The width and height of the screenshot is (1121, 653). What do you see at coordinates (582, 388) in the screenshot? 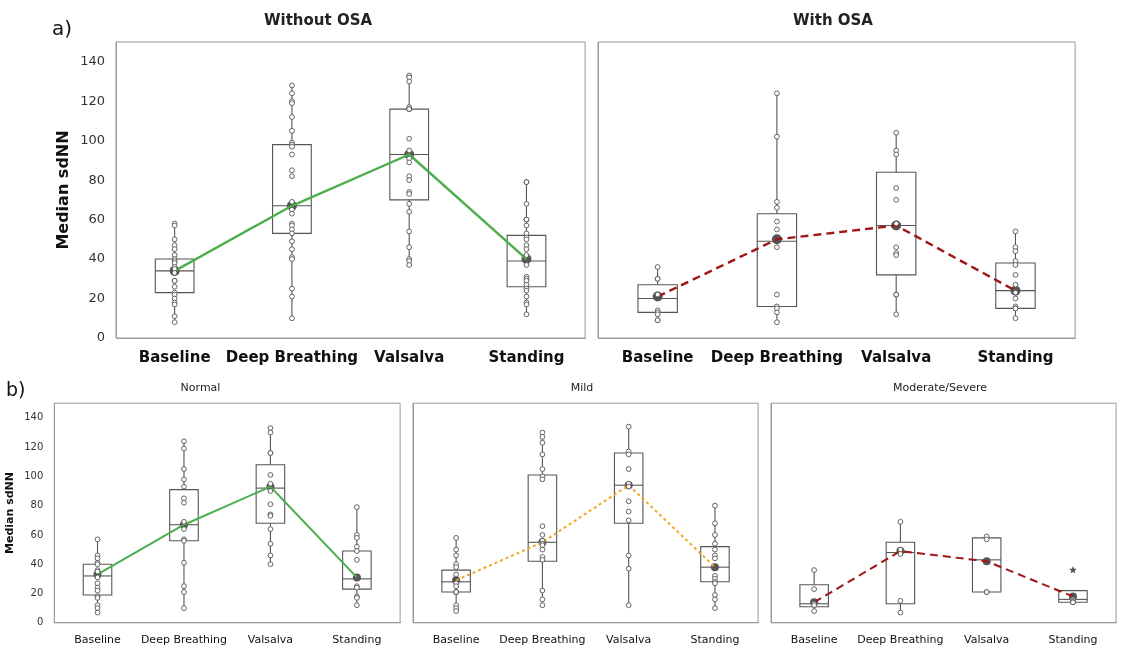
I see `chart-title: Mild` at bounding box center [582, 388].